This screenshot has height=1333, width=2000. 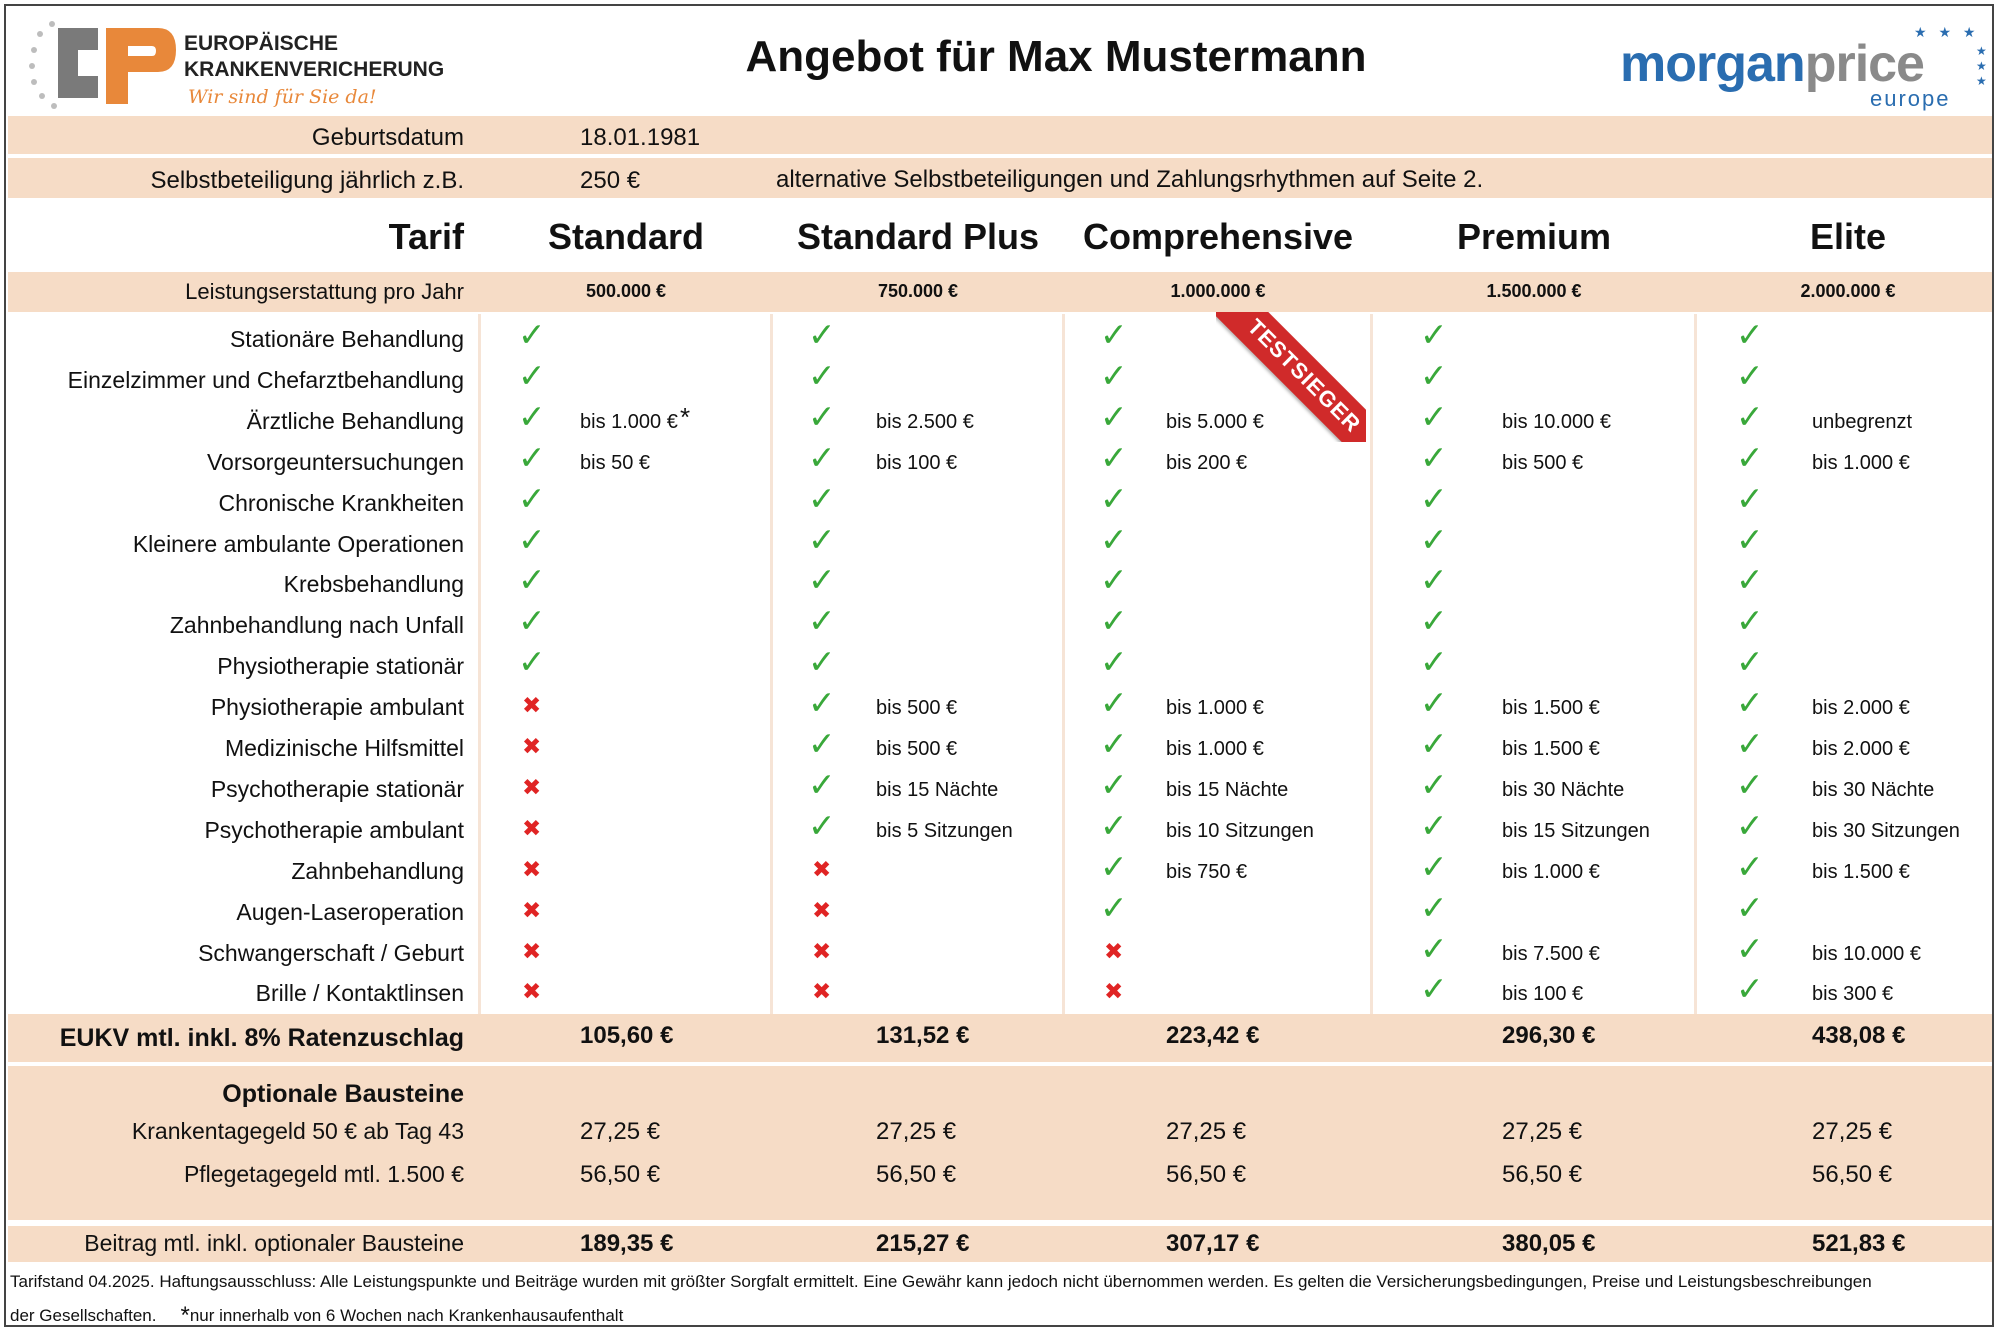 What do you see at coordinates (1304, 375) in the screenshot?
I see `testsieger-label: TESTSIEGER` at bounding box center [1304, 375].